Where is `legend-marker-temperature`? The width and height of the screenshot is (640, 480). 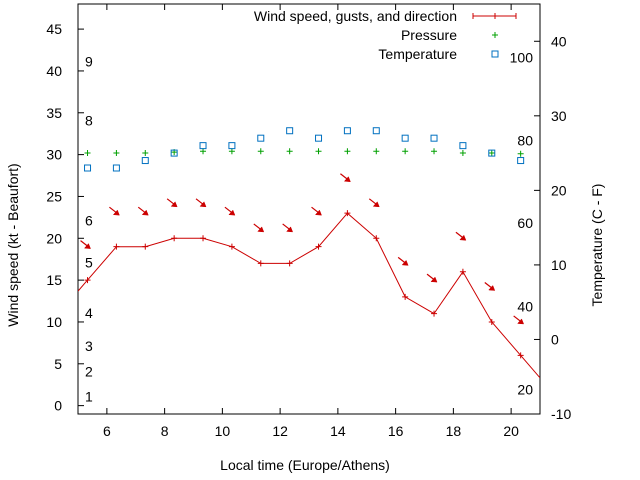 legend-marker-temperature is located at coordinates (495, 54).